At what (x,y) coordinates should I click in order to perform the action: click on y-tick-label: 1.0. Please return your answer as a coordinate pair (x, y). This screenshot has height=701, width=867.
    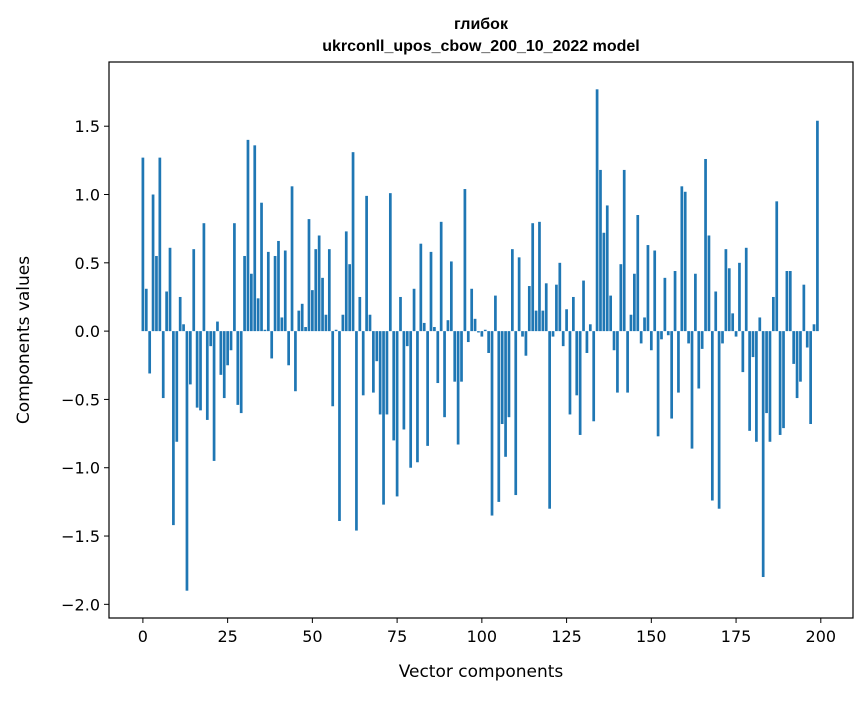
    Looking at the image, I should click on (87, 195).